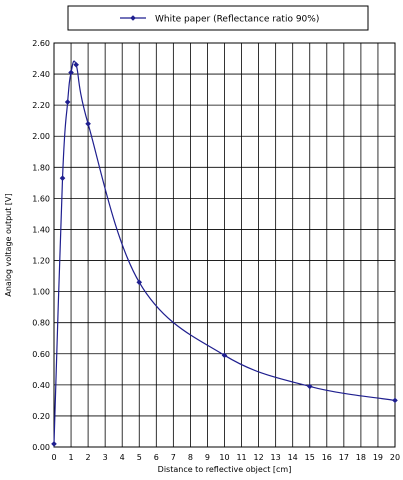  Describe the element at coordinates (225, 469) in the screenshot. I see `x-axis-label: Distance to reflective object [cm]` at that location.